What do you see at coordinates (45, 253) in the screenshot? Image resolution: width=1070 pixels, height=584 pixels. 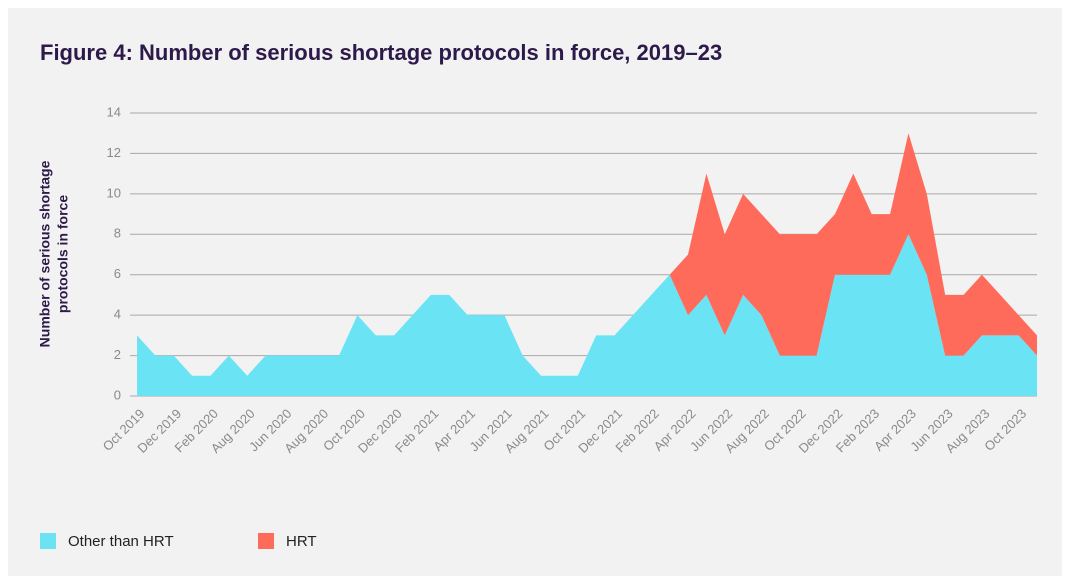 I see `y-axis-label-line: Number of serious shortage` at bounding box center [45, 253].